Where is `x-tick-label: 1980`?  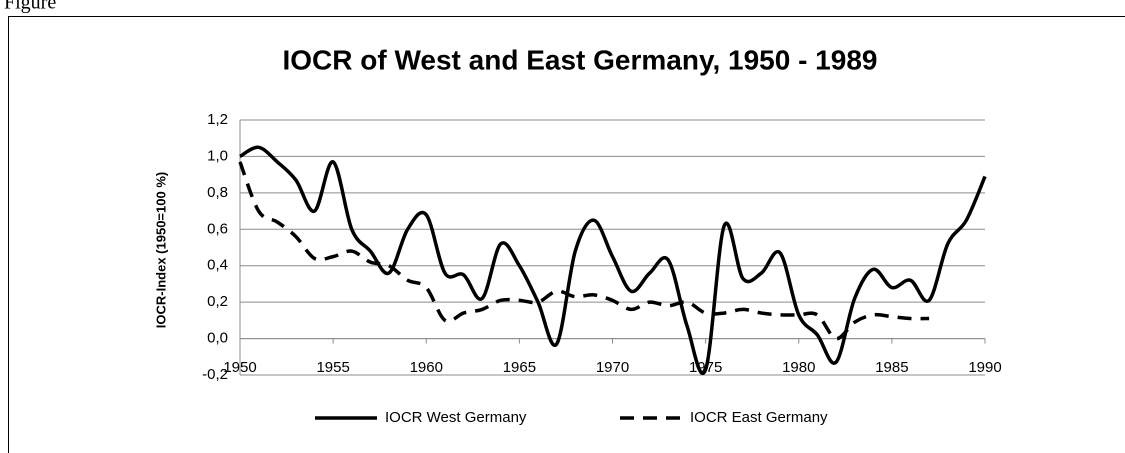 x-tick-label: 1980 is located at coordinates (798, 367).